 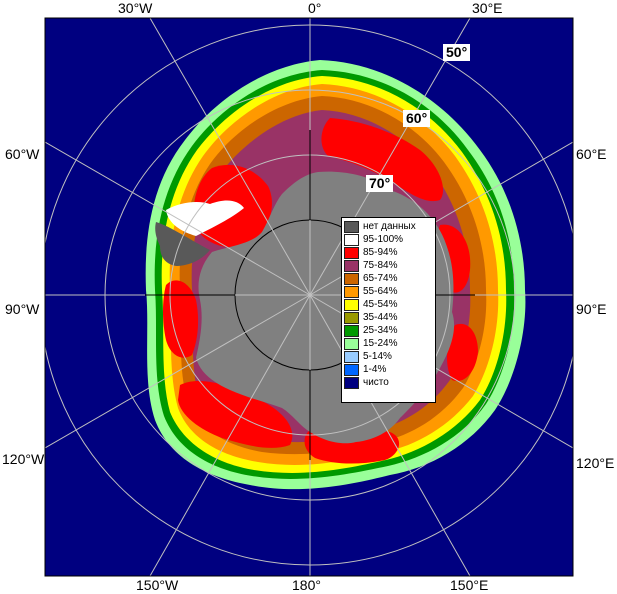 I want to click on lon-label: 90°E, so click(x=591, y=309).